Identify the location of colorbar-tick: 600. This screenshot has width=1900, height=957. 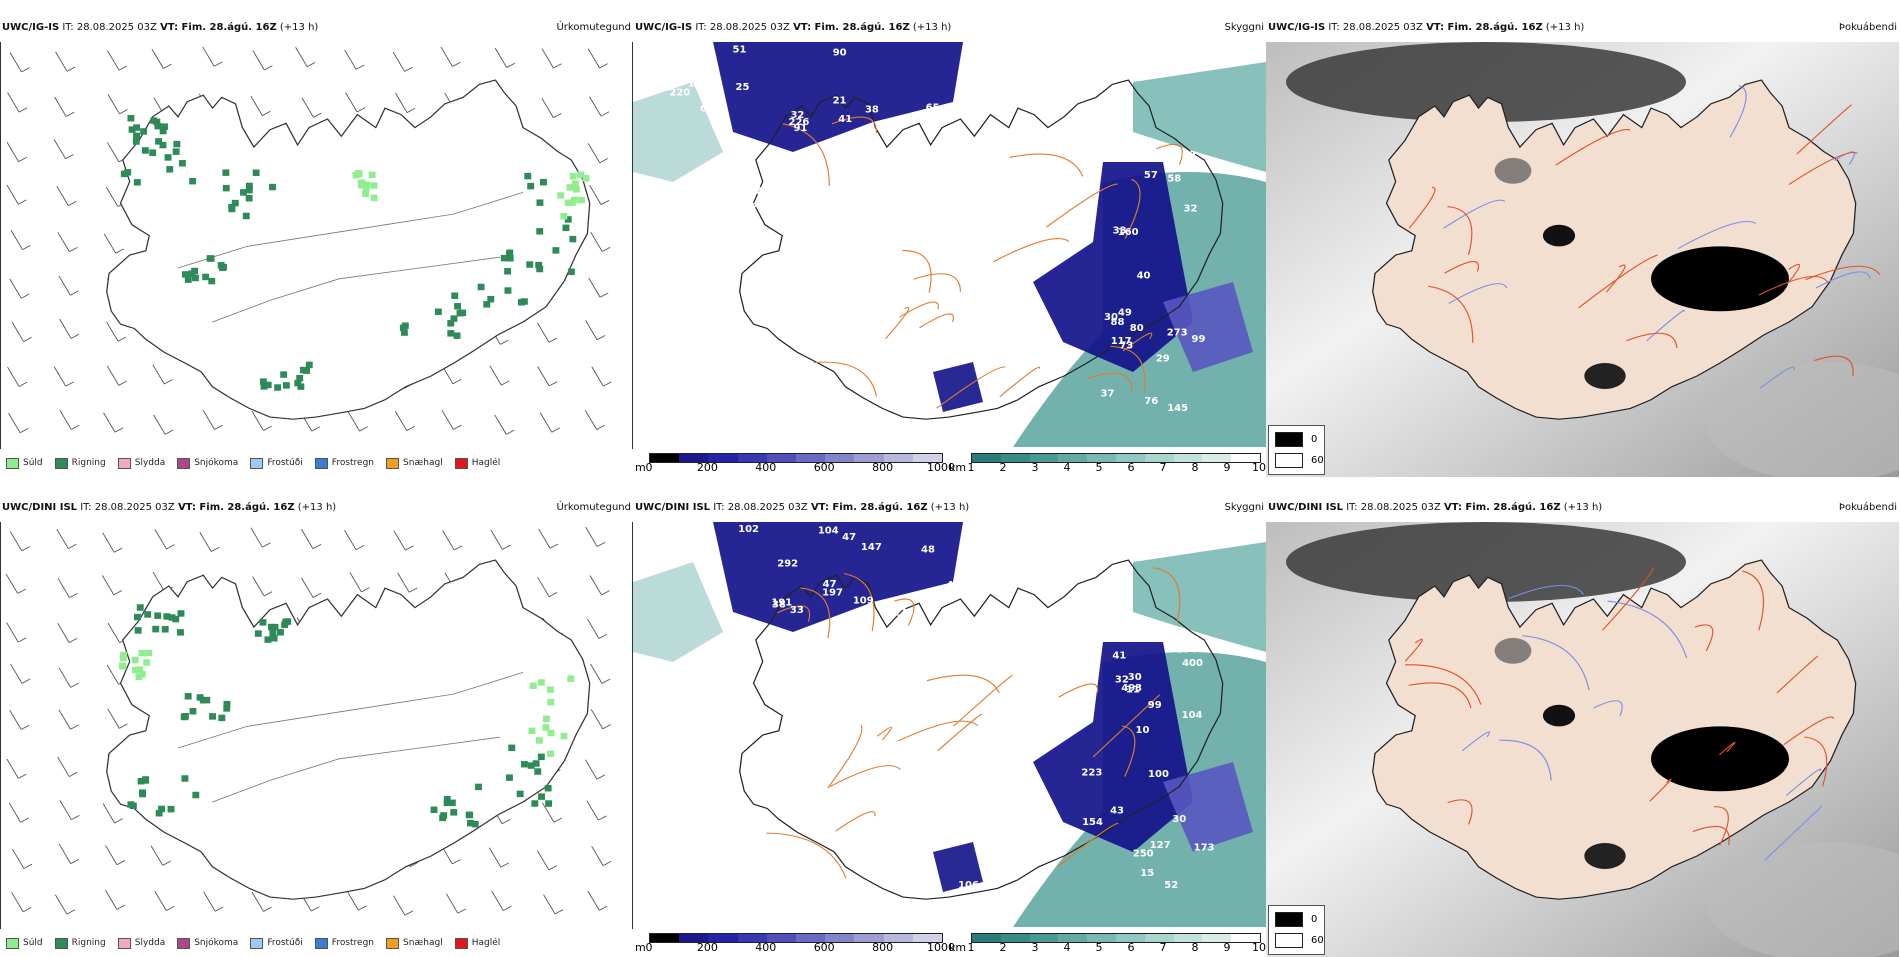
(824, 467).